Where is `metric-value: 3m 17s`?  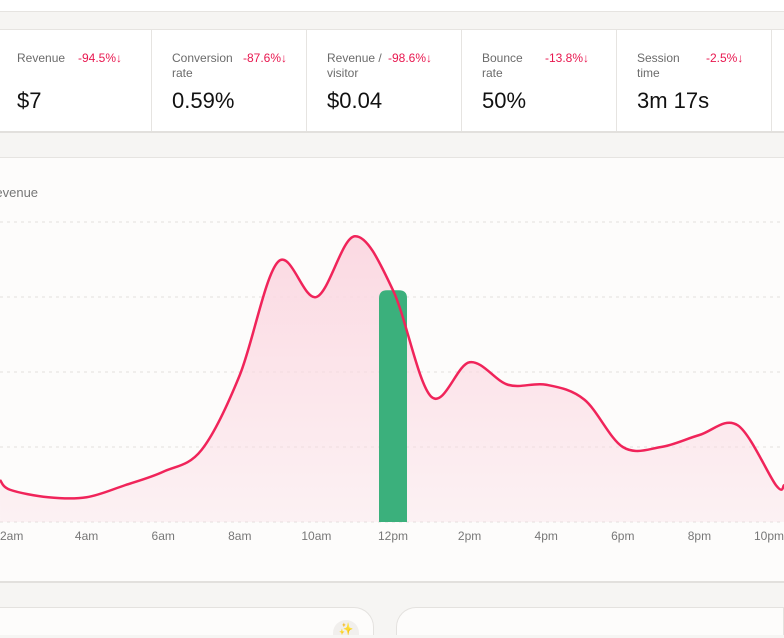 metric-value: 3m 17s is located at coordinates (673, 100).